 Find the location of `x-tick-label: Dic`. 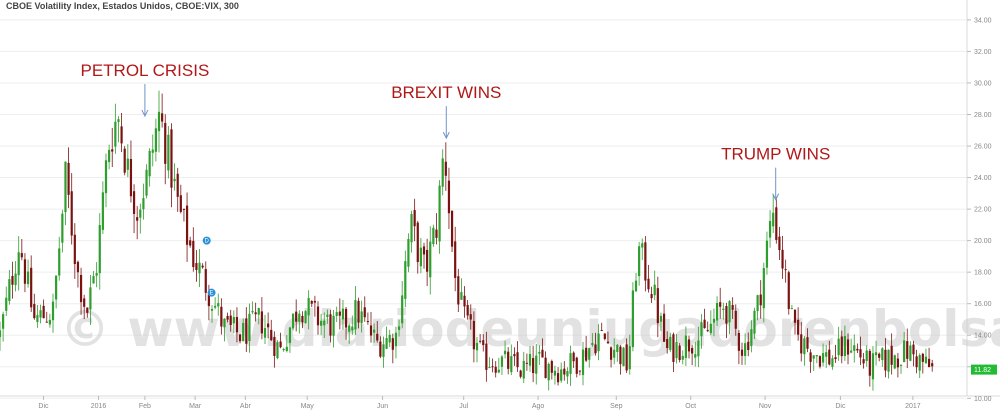

x-tick-label: Dic is located at coordinates (840, 406).